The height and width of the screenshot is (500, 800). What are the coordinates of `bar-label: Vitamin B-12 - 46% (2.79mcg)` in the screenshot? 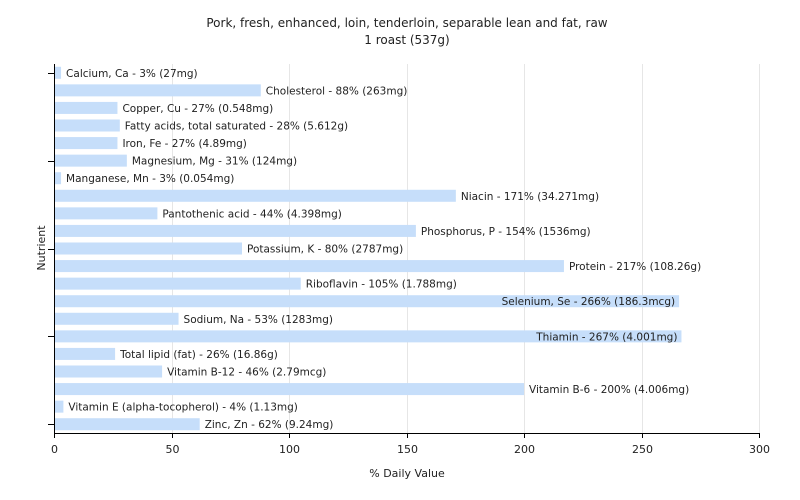 It's located at (246, 373).